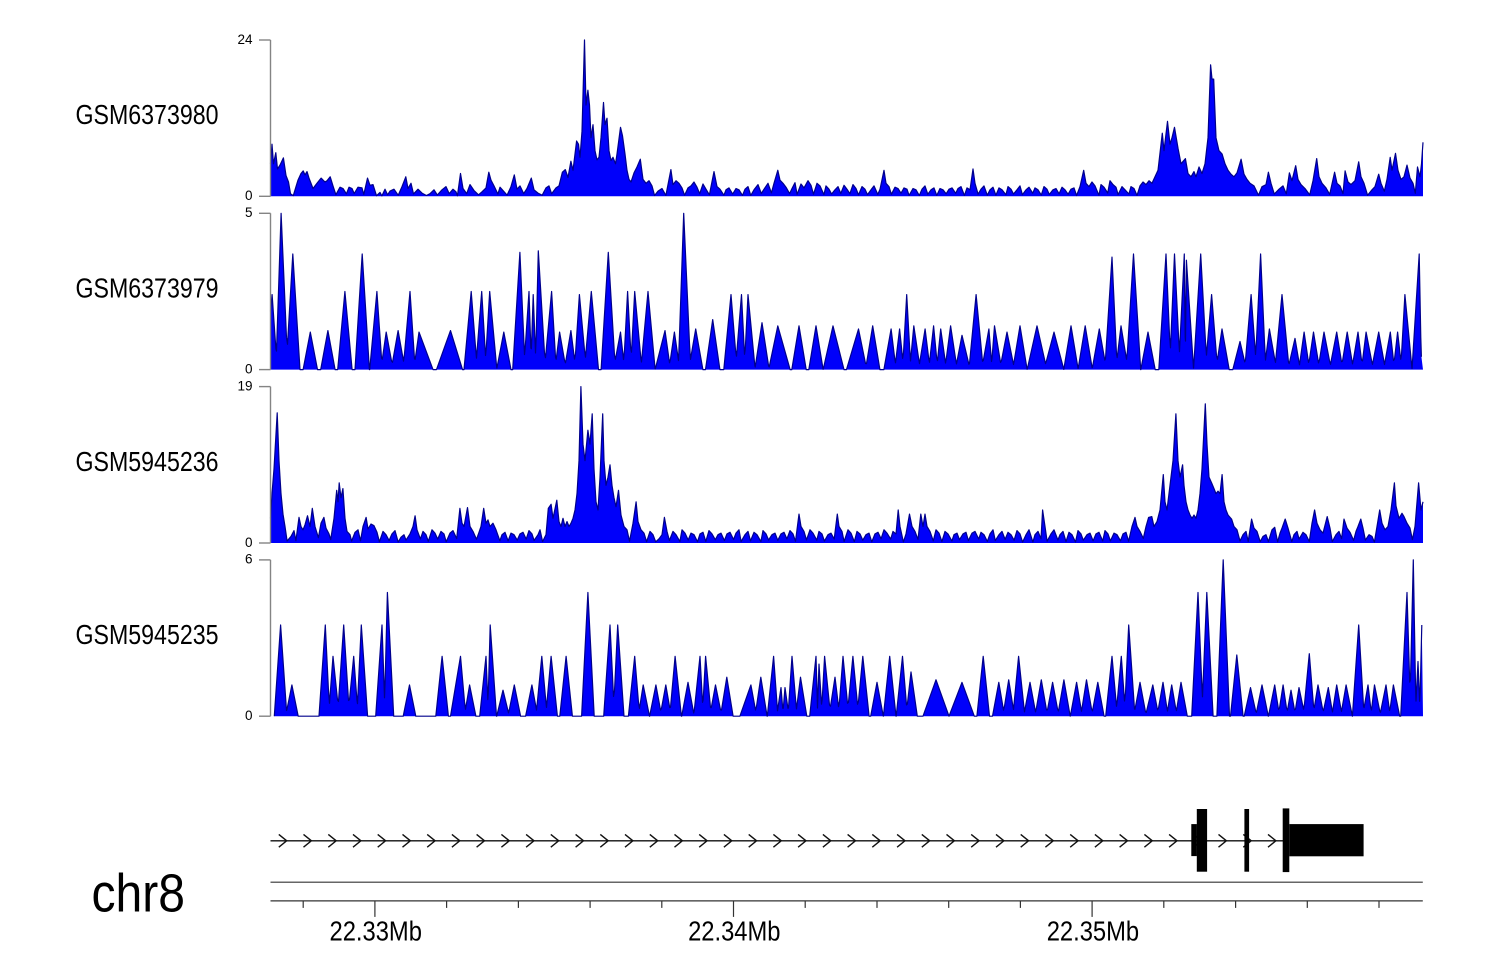 This screenshot has width=1500, height=980. What do you see at coordinates (147, 114) in the screenshot?
I see `svg-text: GSM6373980` at bounding box center [147, 114].